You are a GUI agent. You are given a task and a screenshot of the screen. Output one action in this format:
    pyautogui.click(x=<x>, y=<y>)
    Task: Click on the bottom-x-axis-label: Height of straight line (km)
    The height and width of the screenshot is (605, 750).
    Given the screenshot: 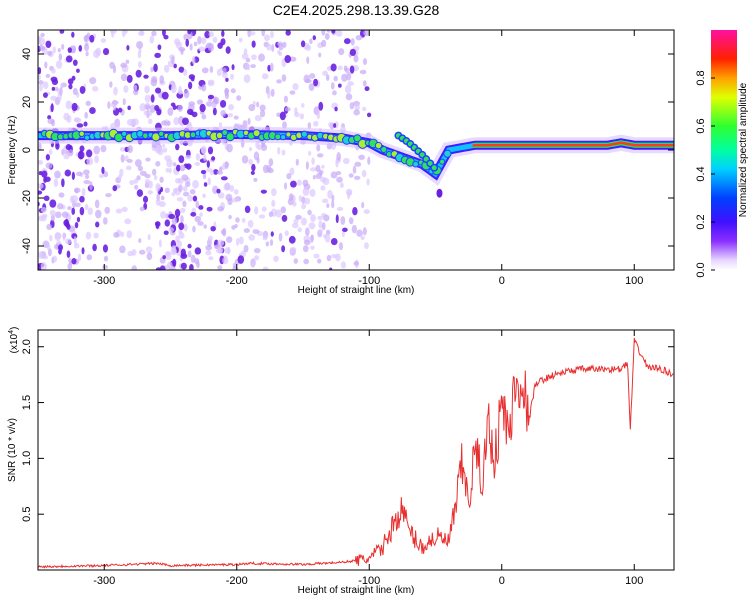 What is the action you would take?
    pyautogui.click(x=356, y=590)
    